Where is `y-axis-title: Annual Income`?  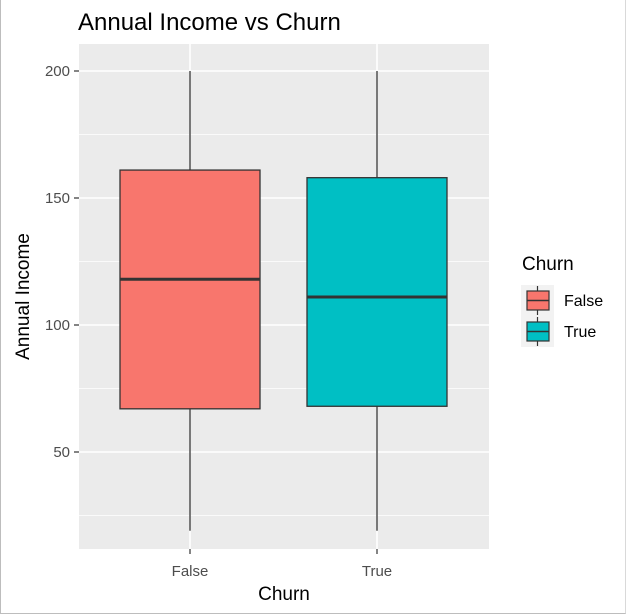 y-axis-title: Annual Income is located at coordinates (23, 296).